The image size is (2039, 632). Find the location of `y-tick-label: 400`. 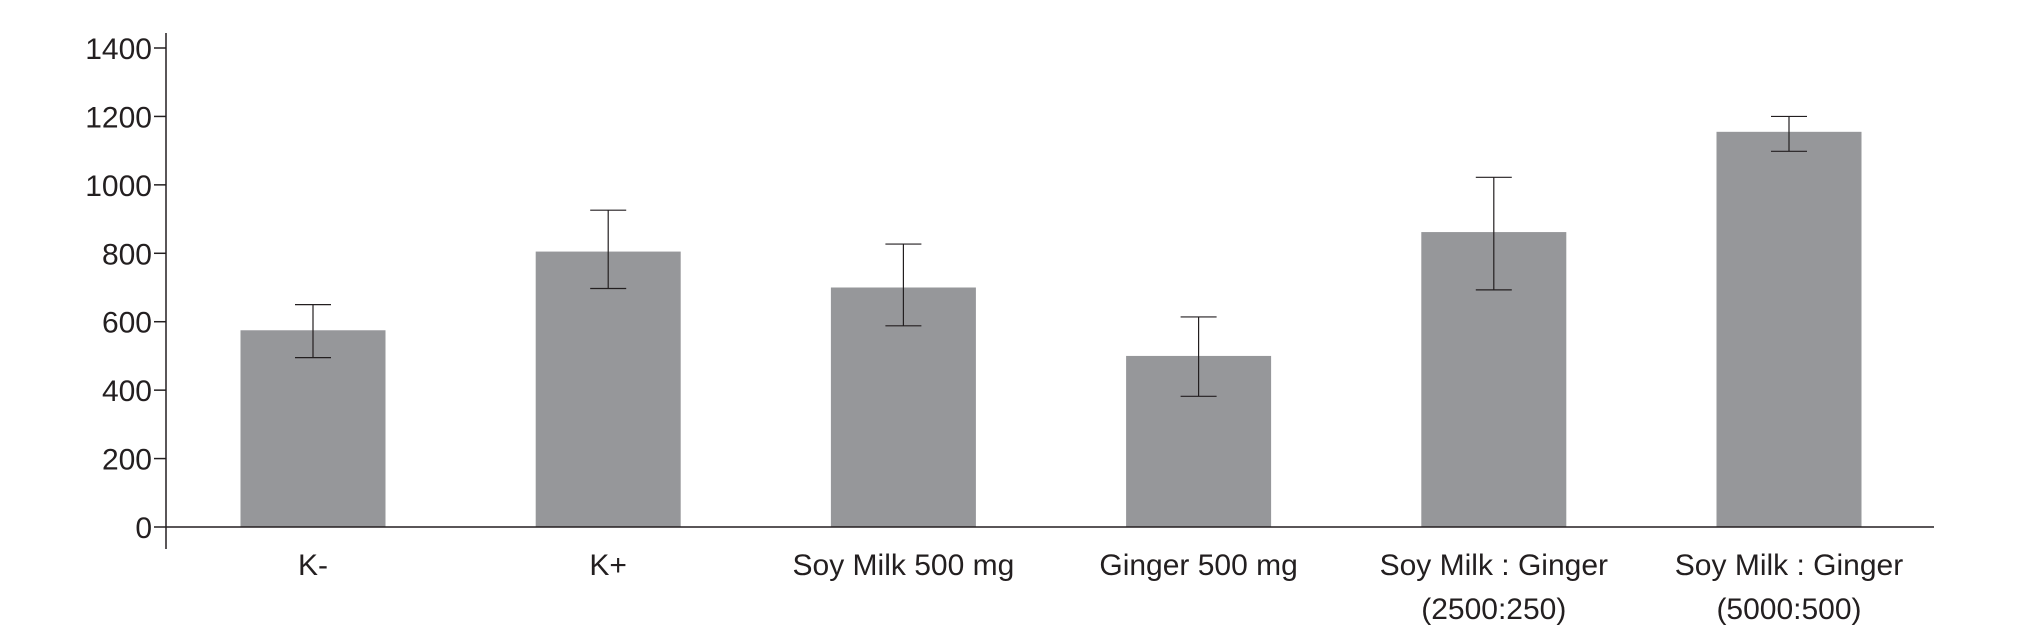

y-tick-label: 400 is located at coordinates (127, 391).